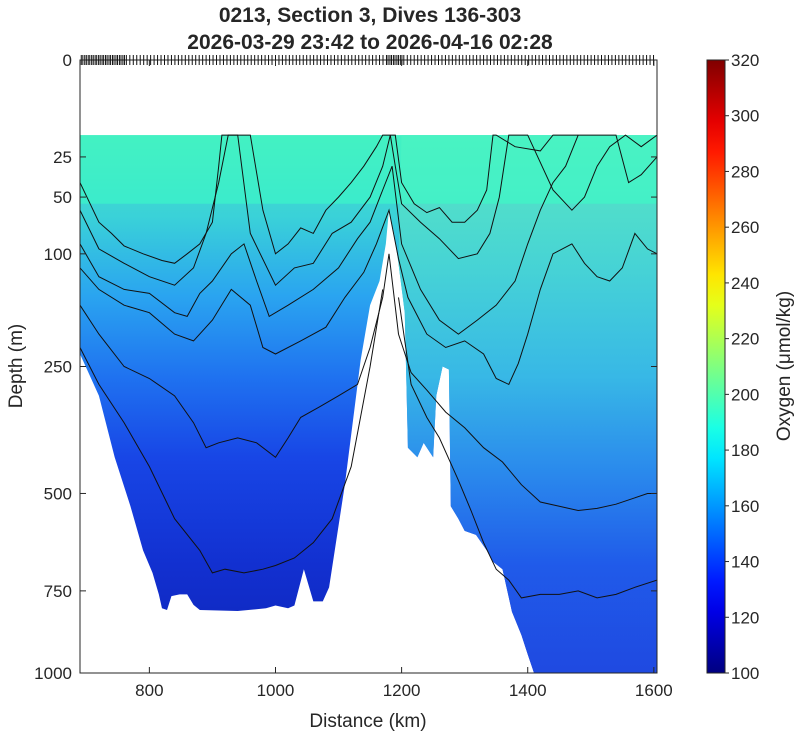 The image size is (800, 734). Describe the element at coordinates (58, 367) in the screenshot. I see `y-tick-label: 250` at that location.